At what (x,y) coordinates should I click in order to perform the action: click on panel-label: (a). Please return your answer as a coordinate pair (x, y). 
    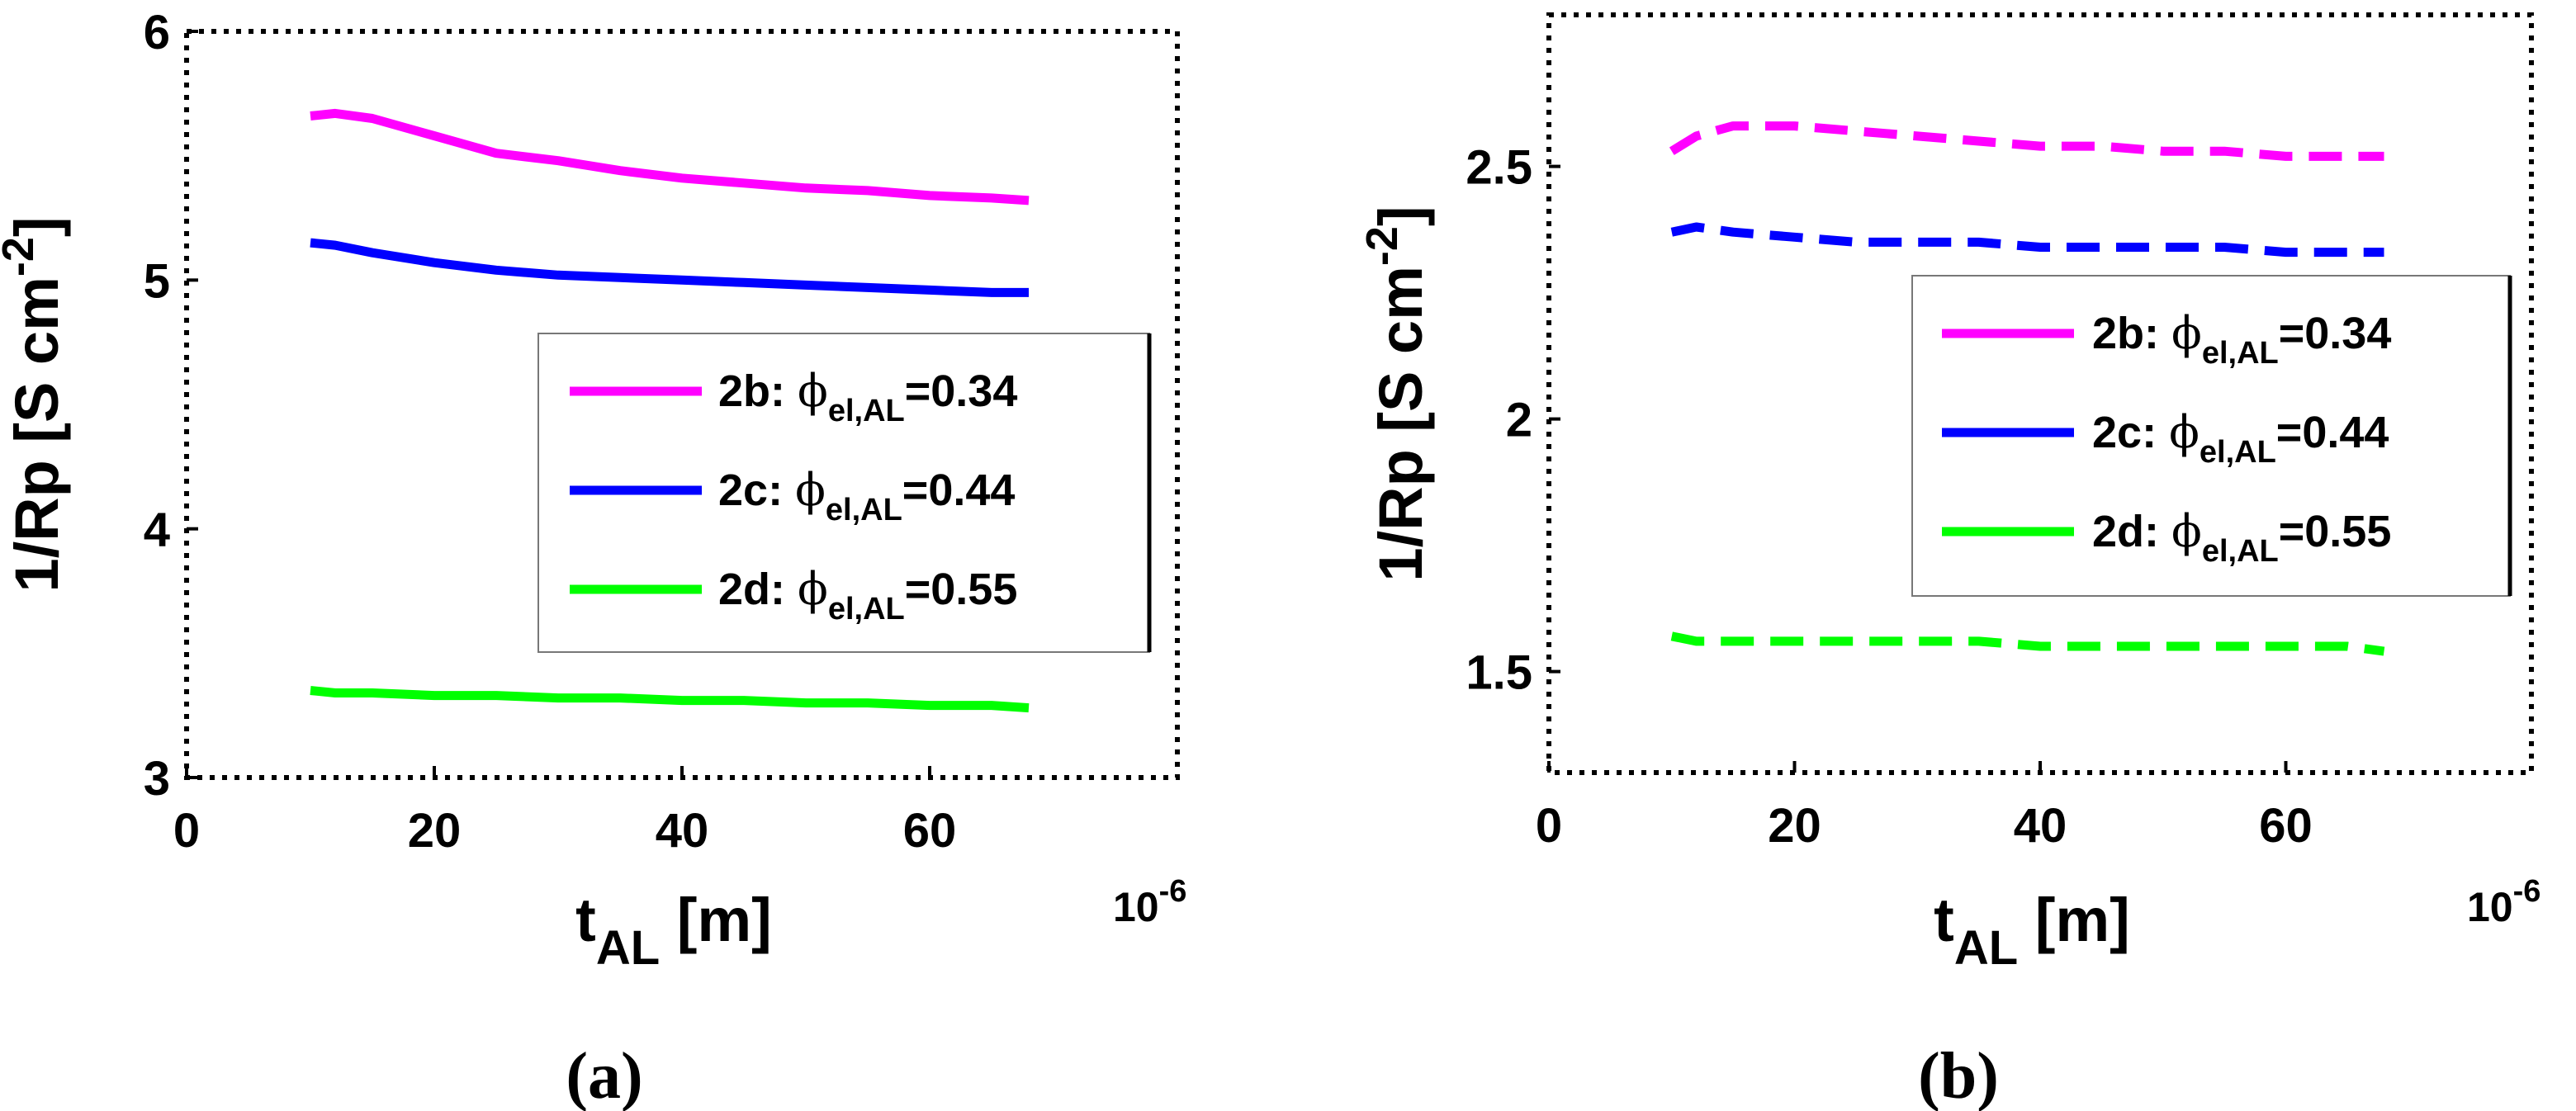
    Looking at the image, I should click on (604, 1075).